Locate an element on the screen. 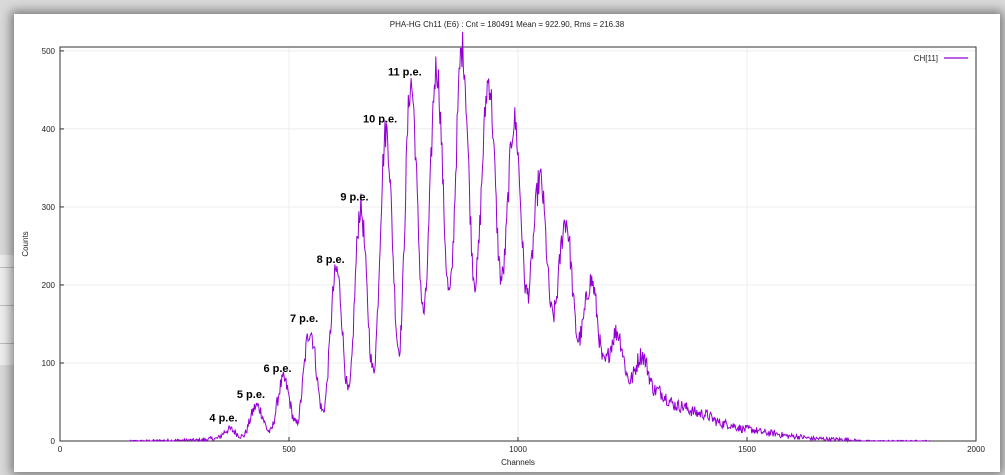 The height and width of the screenshot is (475, 1005). x-axis-title: Channels is located at coordinates (518, 462).